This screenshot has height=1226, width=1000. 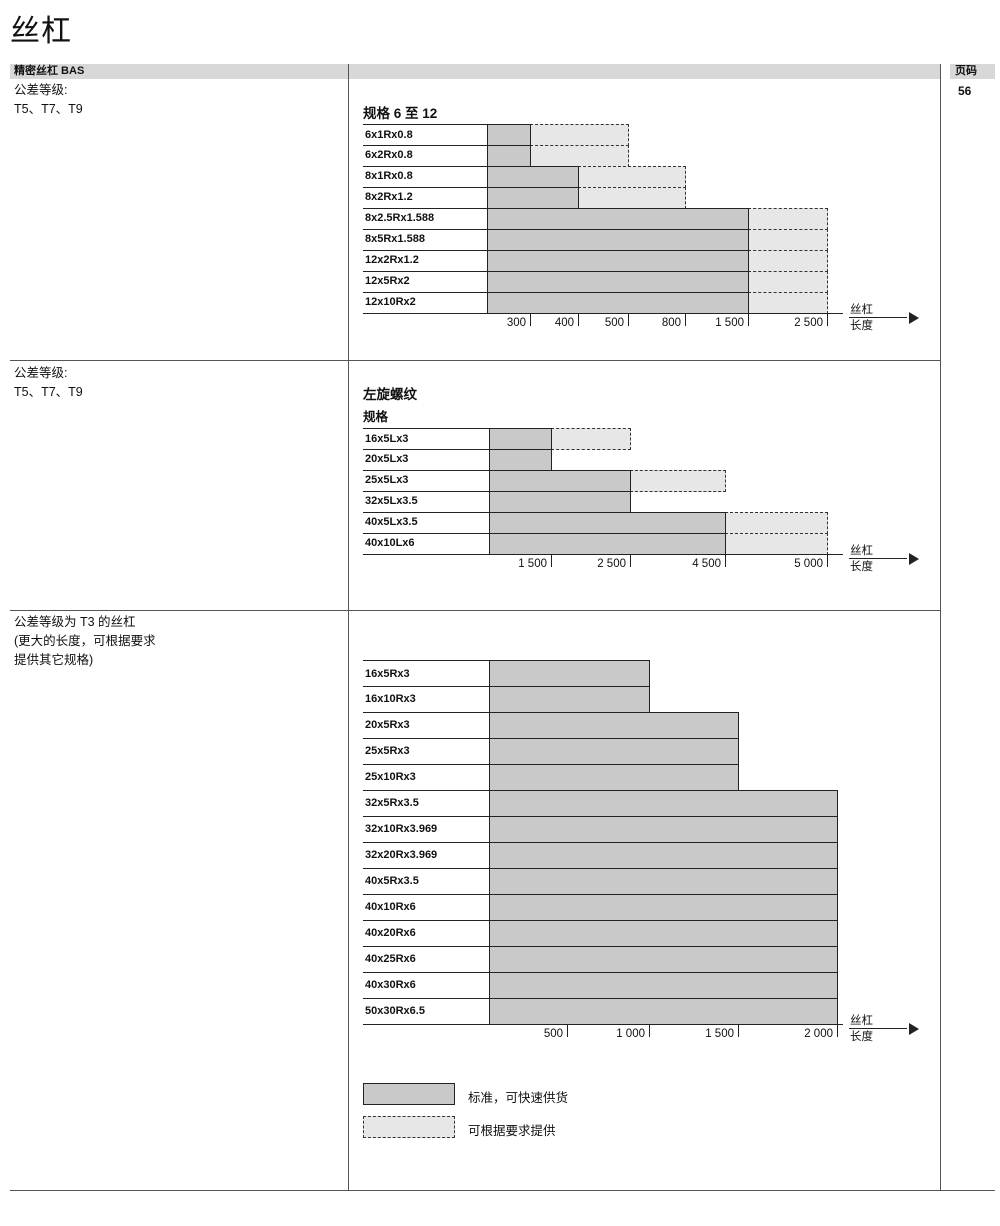 I want to click on row-label: 6x2Rx0.8, so click(x=425, y=156).